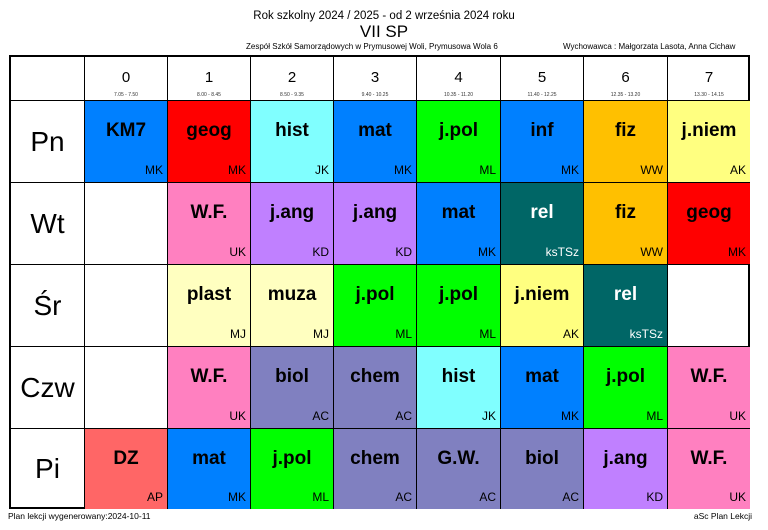 This screenshot has width=768, height=530. I want to click on lesson-cell: biol AC, so click(542, 469).